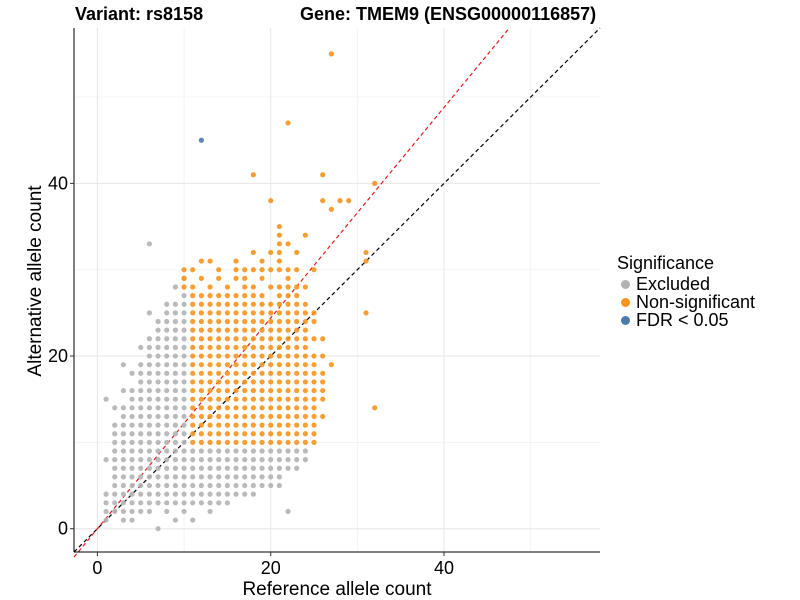 The height and width of the screenshot is (600, 800). Describe the element at coordinates (696, 301) in the screenshot. I see `legend-label-non-significant: Non-significant` at that location.